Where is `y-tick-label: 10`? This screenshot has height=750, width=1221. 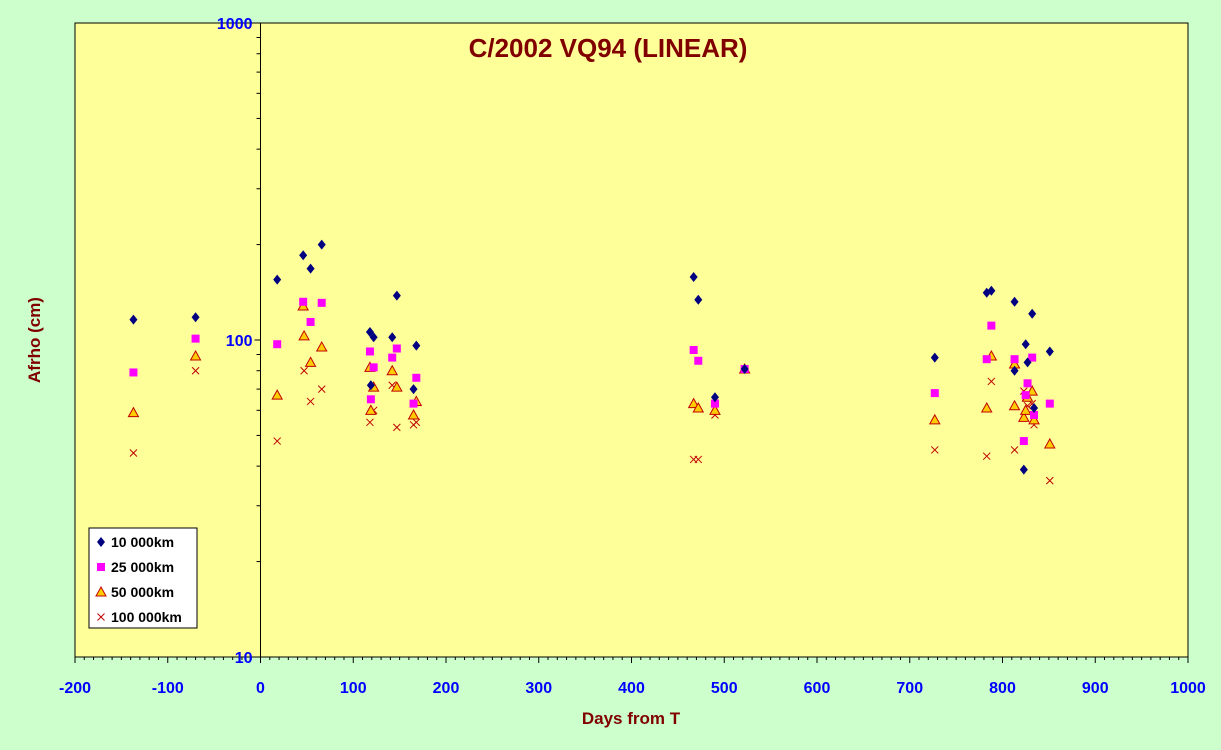
y-tick-label: 10 is located at coordinates (244, 658).